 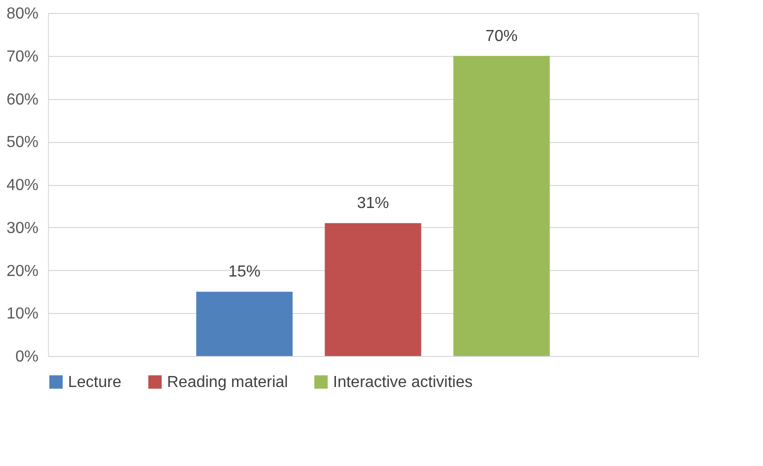 I want to click on legend-label: Interactive activities, so click(x=403, y=382).